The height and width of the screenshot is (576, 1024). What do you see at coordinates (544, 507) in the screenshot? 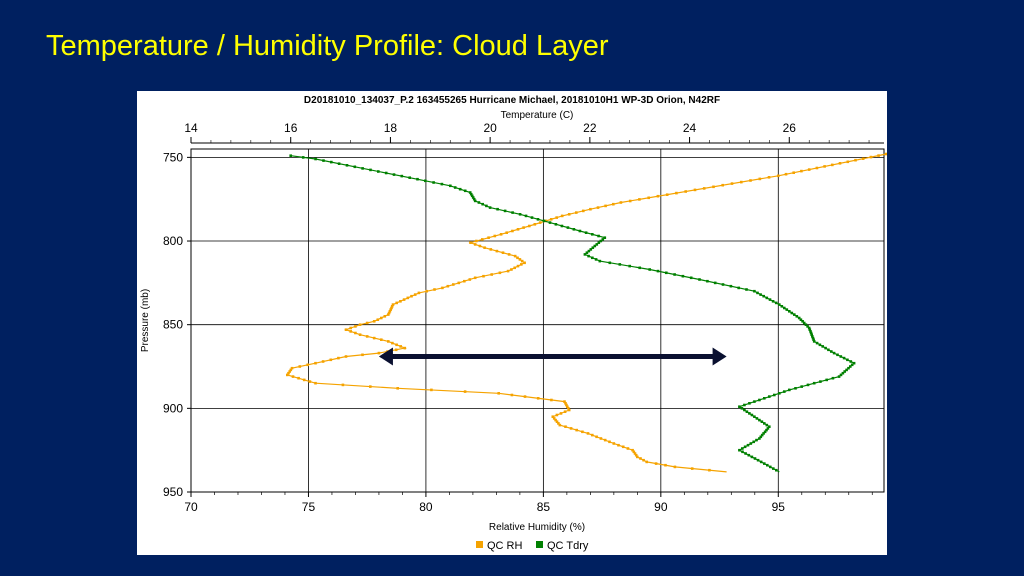
I see `x-bottom-tick-label: 85` at bounding box center [544, 507].